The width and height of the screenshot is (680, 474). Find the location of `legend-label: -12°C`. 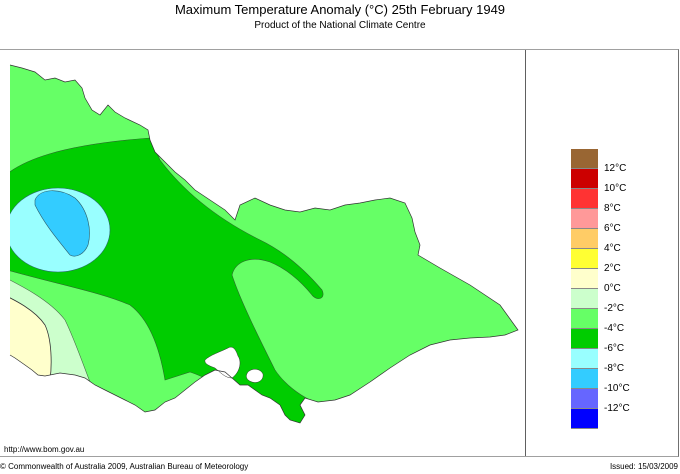

legend-label: -12°C is located at coordinates (617, 408).